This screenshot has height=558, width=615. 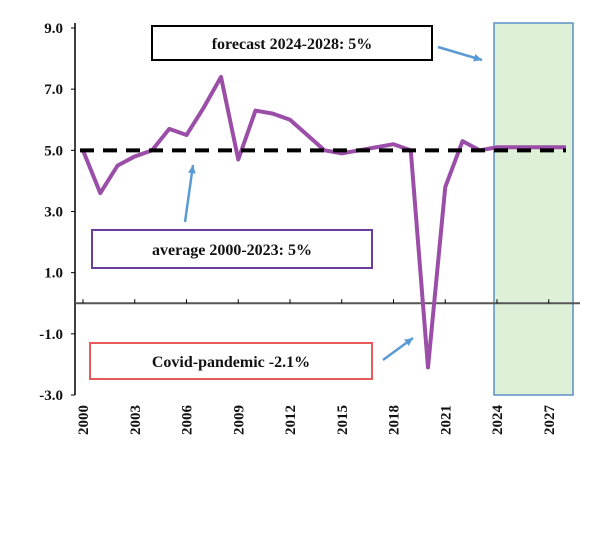 I want to click on annotation-text: Covid-pandemic -2.1%, so click(x=231, y=362).